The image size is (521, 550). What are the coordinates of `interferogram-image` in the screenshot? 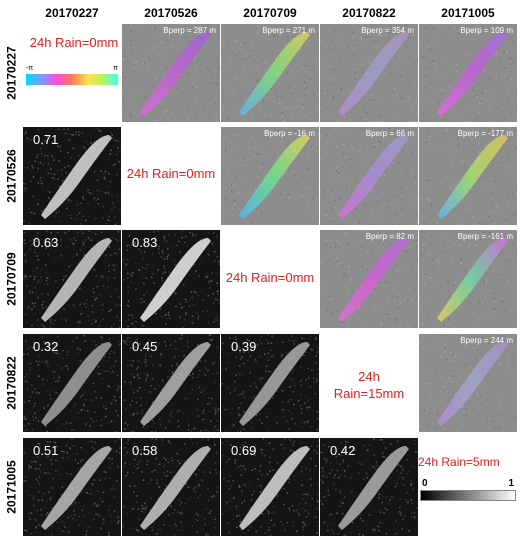 It's located at (468, 73).